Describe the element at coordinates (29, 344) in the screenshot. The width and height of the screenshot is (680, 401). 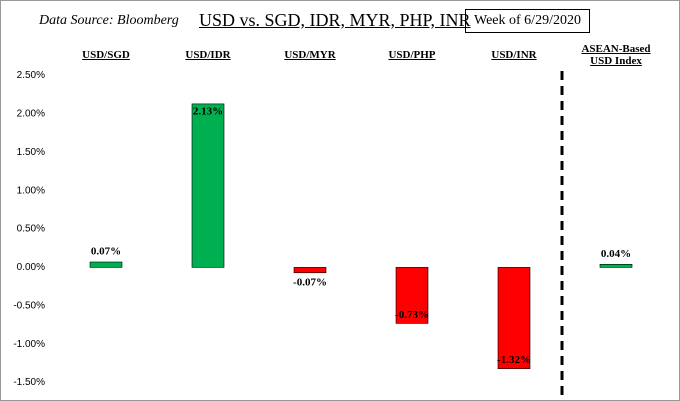
I see `y-tick-label: -1.00%` at that location.